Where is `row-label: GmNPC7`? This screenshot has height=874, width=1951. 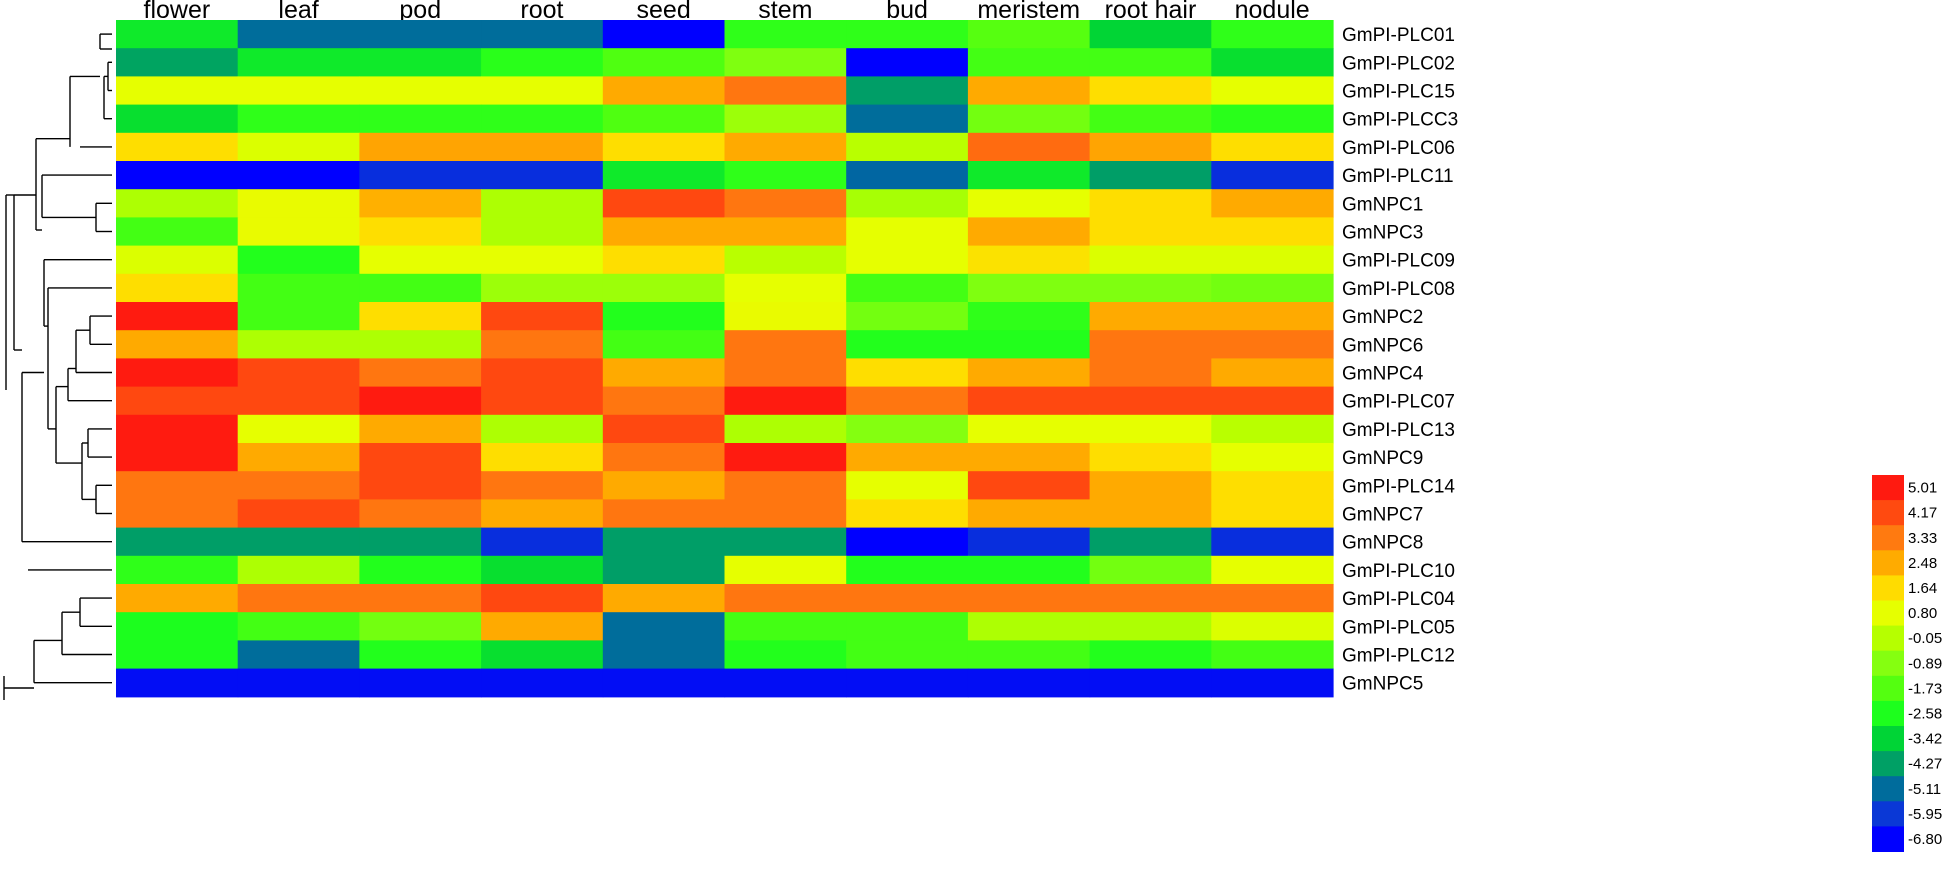
row-label: GmNPC7 is located at coordinates (1382, 515).